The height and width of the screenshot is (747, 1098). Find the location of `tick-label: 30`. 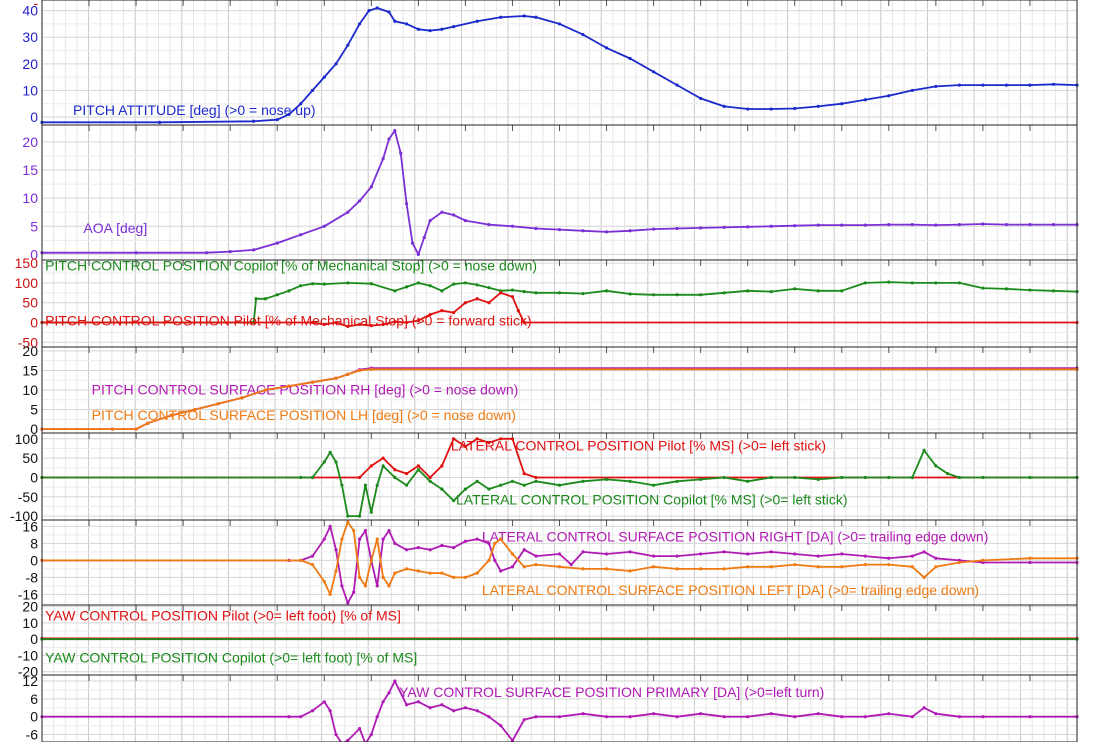

tick-label: 30 is located at coordinates (30, 37).